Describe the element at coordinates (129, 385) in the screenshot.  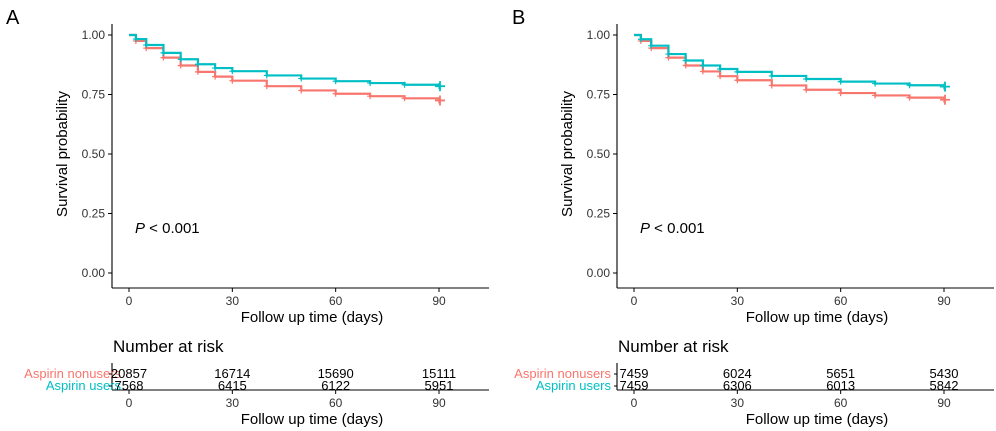
I see `risk-value: 7568` at that location.